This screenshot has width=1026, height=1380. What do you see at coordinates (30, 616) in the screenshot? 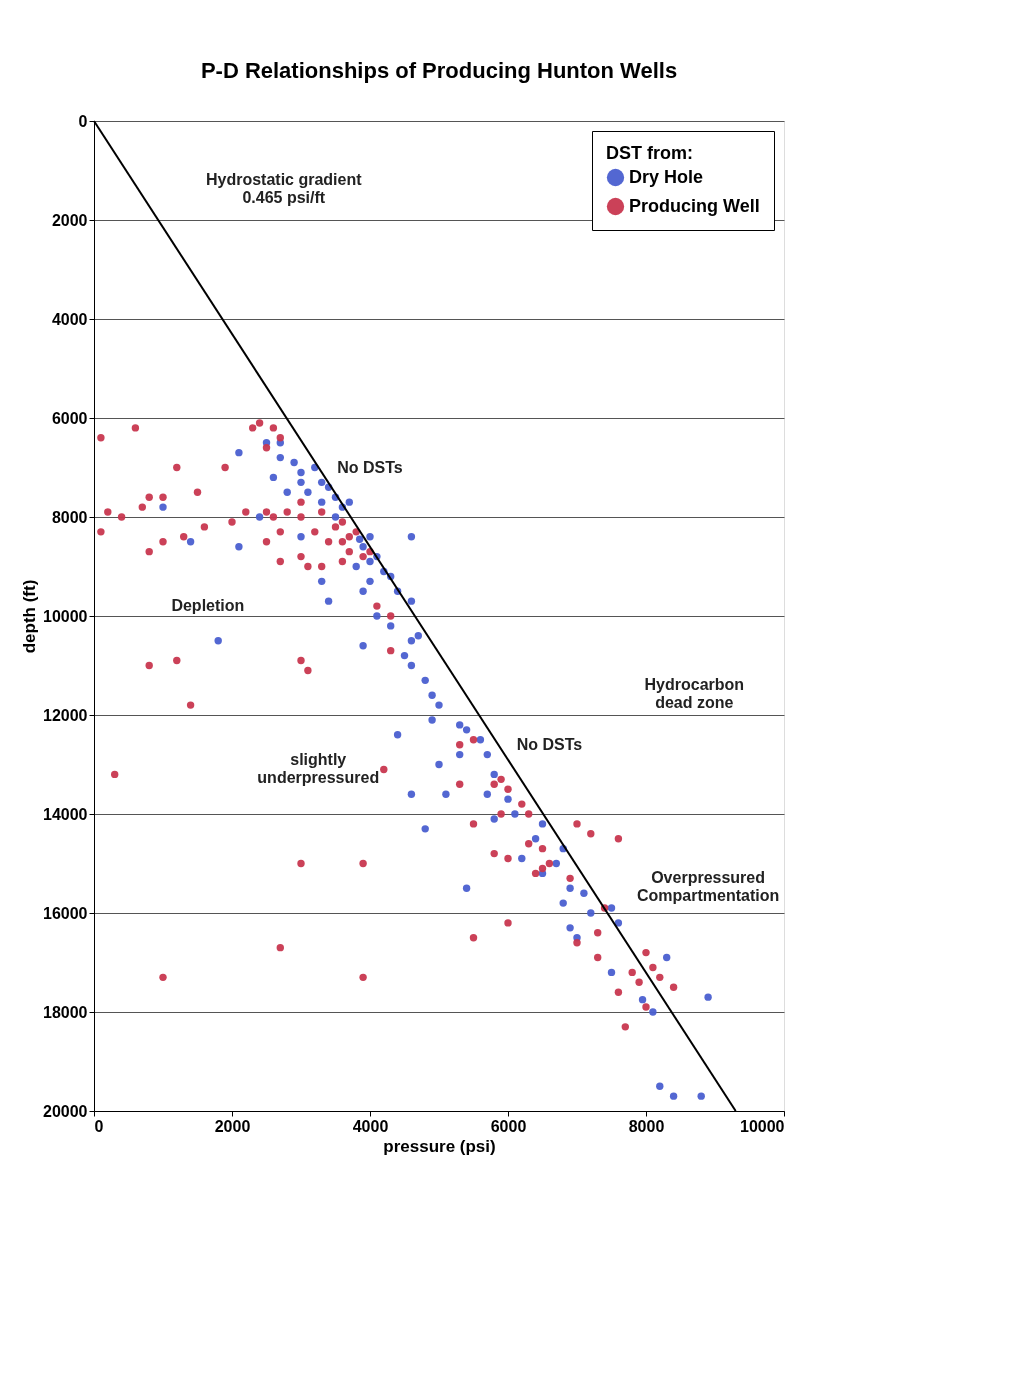
I see `y-axis-title: depth (ft)` at bounding box center [30, 616].